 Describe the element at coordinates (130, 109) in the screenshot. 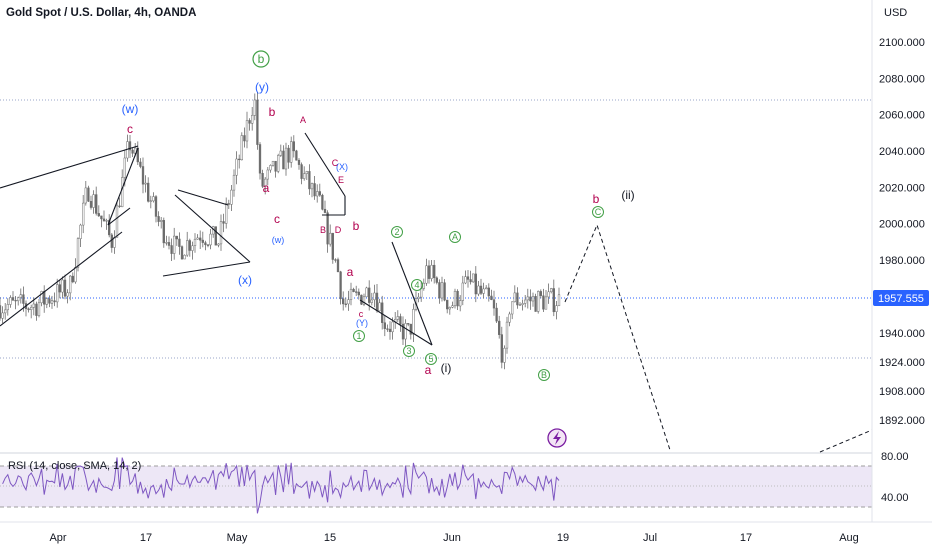

I see `wave-label: (w)` at that location.